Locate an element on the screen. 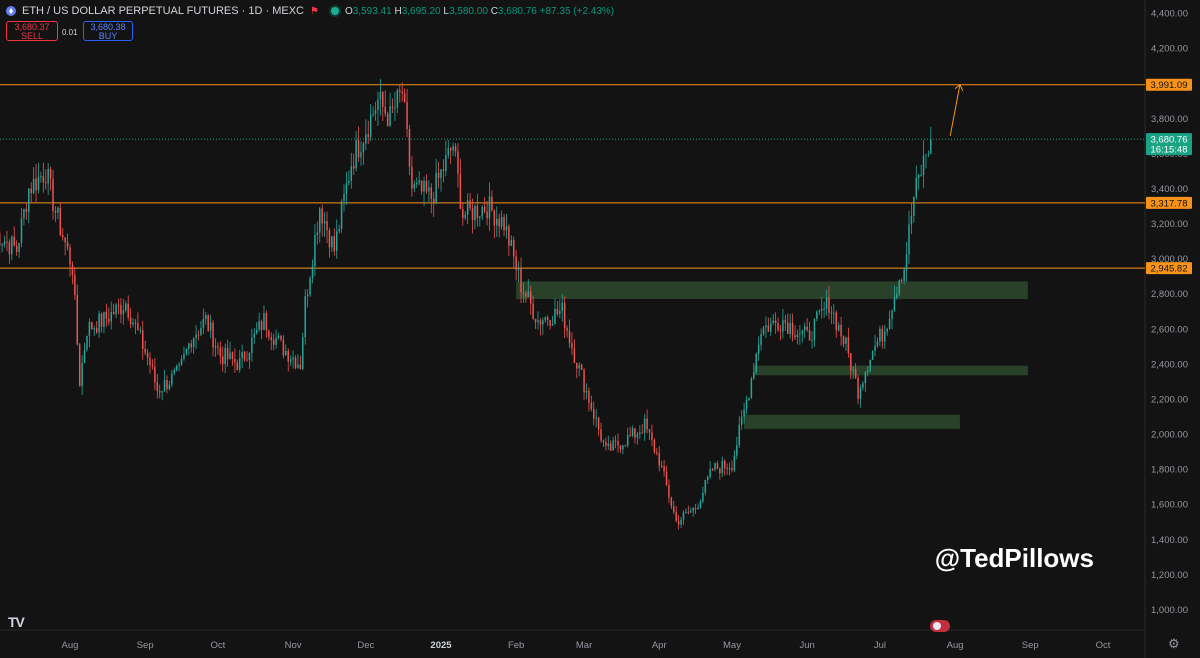 The height and width of the screenshot is (658, 1200). y-tick-label: 1,600.00 is located at coordinates (1169, 505).